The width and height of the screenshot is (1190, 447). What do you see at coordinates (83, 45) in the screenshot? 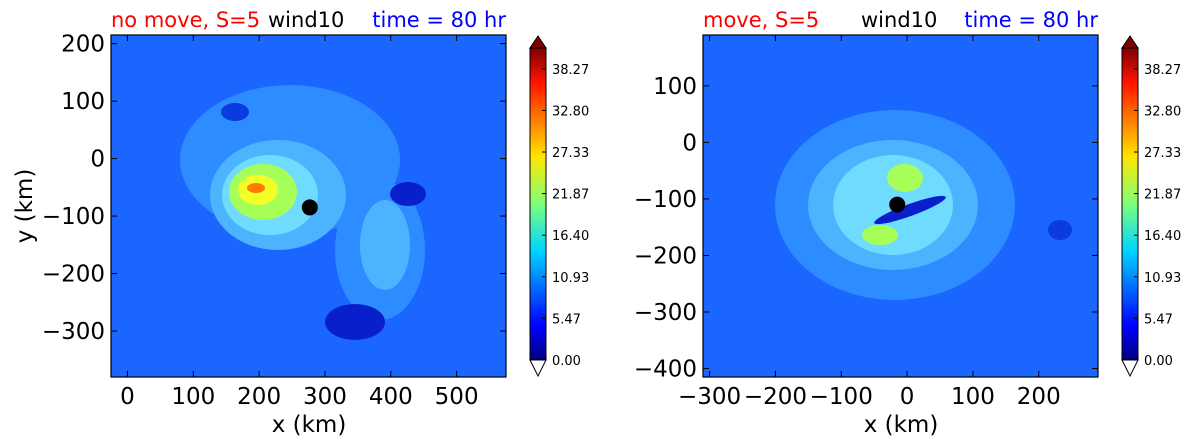
I see `y-tick-label: 200` at bounding box center [83, 45].